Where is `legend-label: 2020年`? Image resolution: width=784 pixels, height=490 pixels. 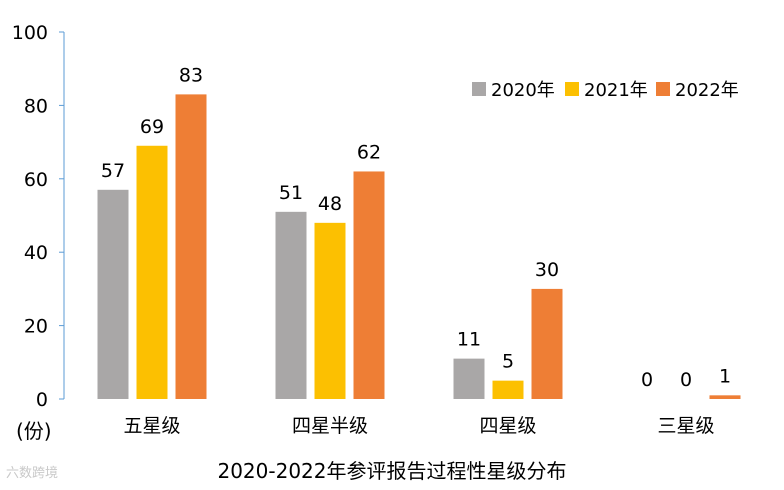
legend-label: 2020年 is located at coordinates (523, 90).